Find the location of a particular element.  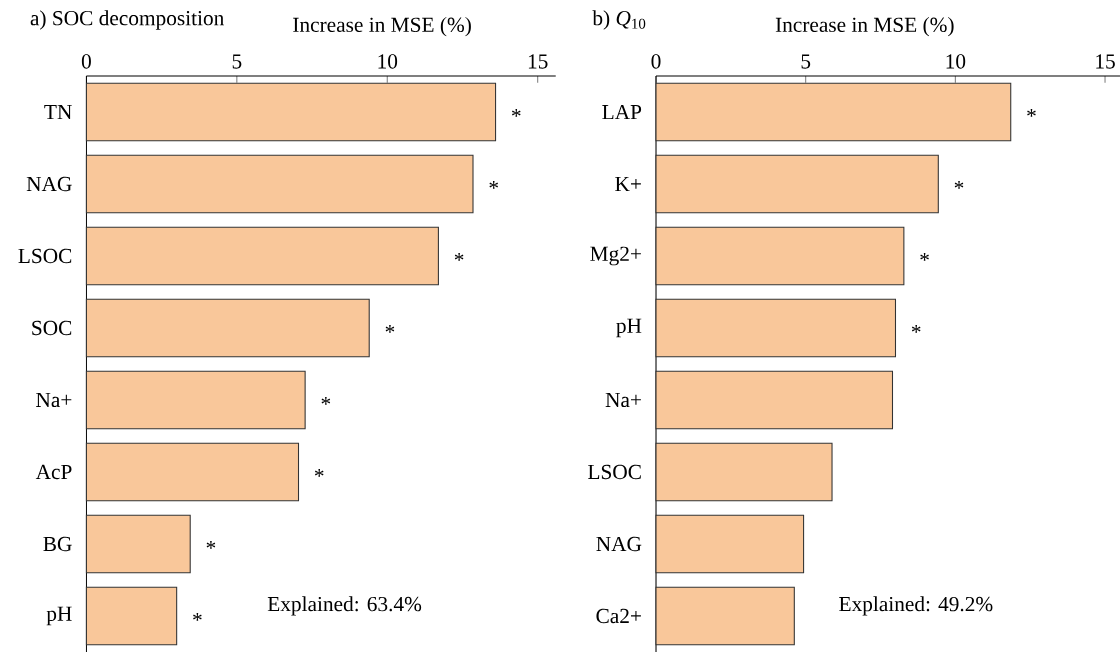

chart-title: a) SOC decomposition is located at coordinates (127, 20).